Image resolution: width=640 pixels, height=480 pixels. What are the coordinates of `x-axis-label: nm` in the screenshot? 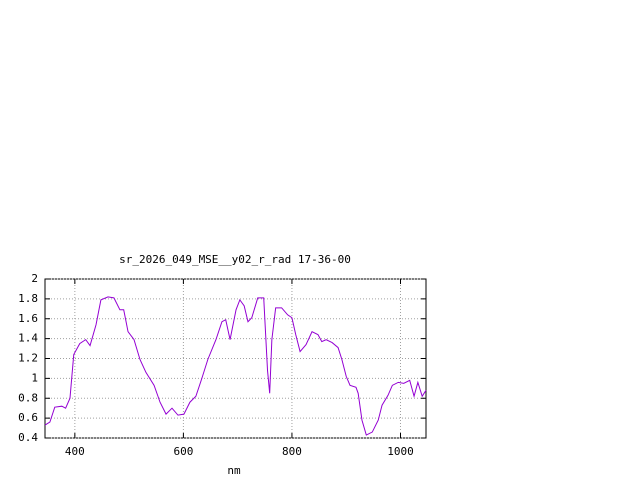 It's located at (234, 470).